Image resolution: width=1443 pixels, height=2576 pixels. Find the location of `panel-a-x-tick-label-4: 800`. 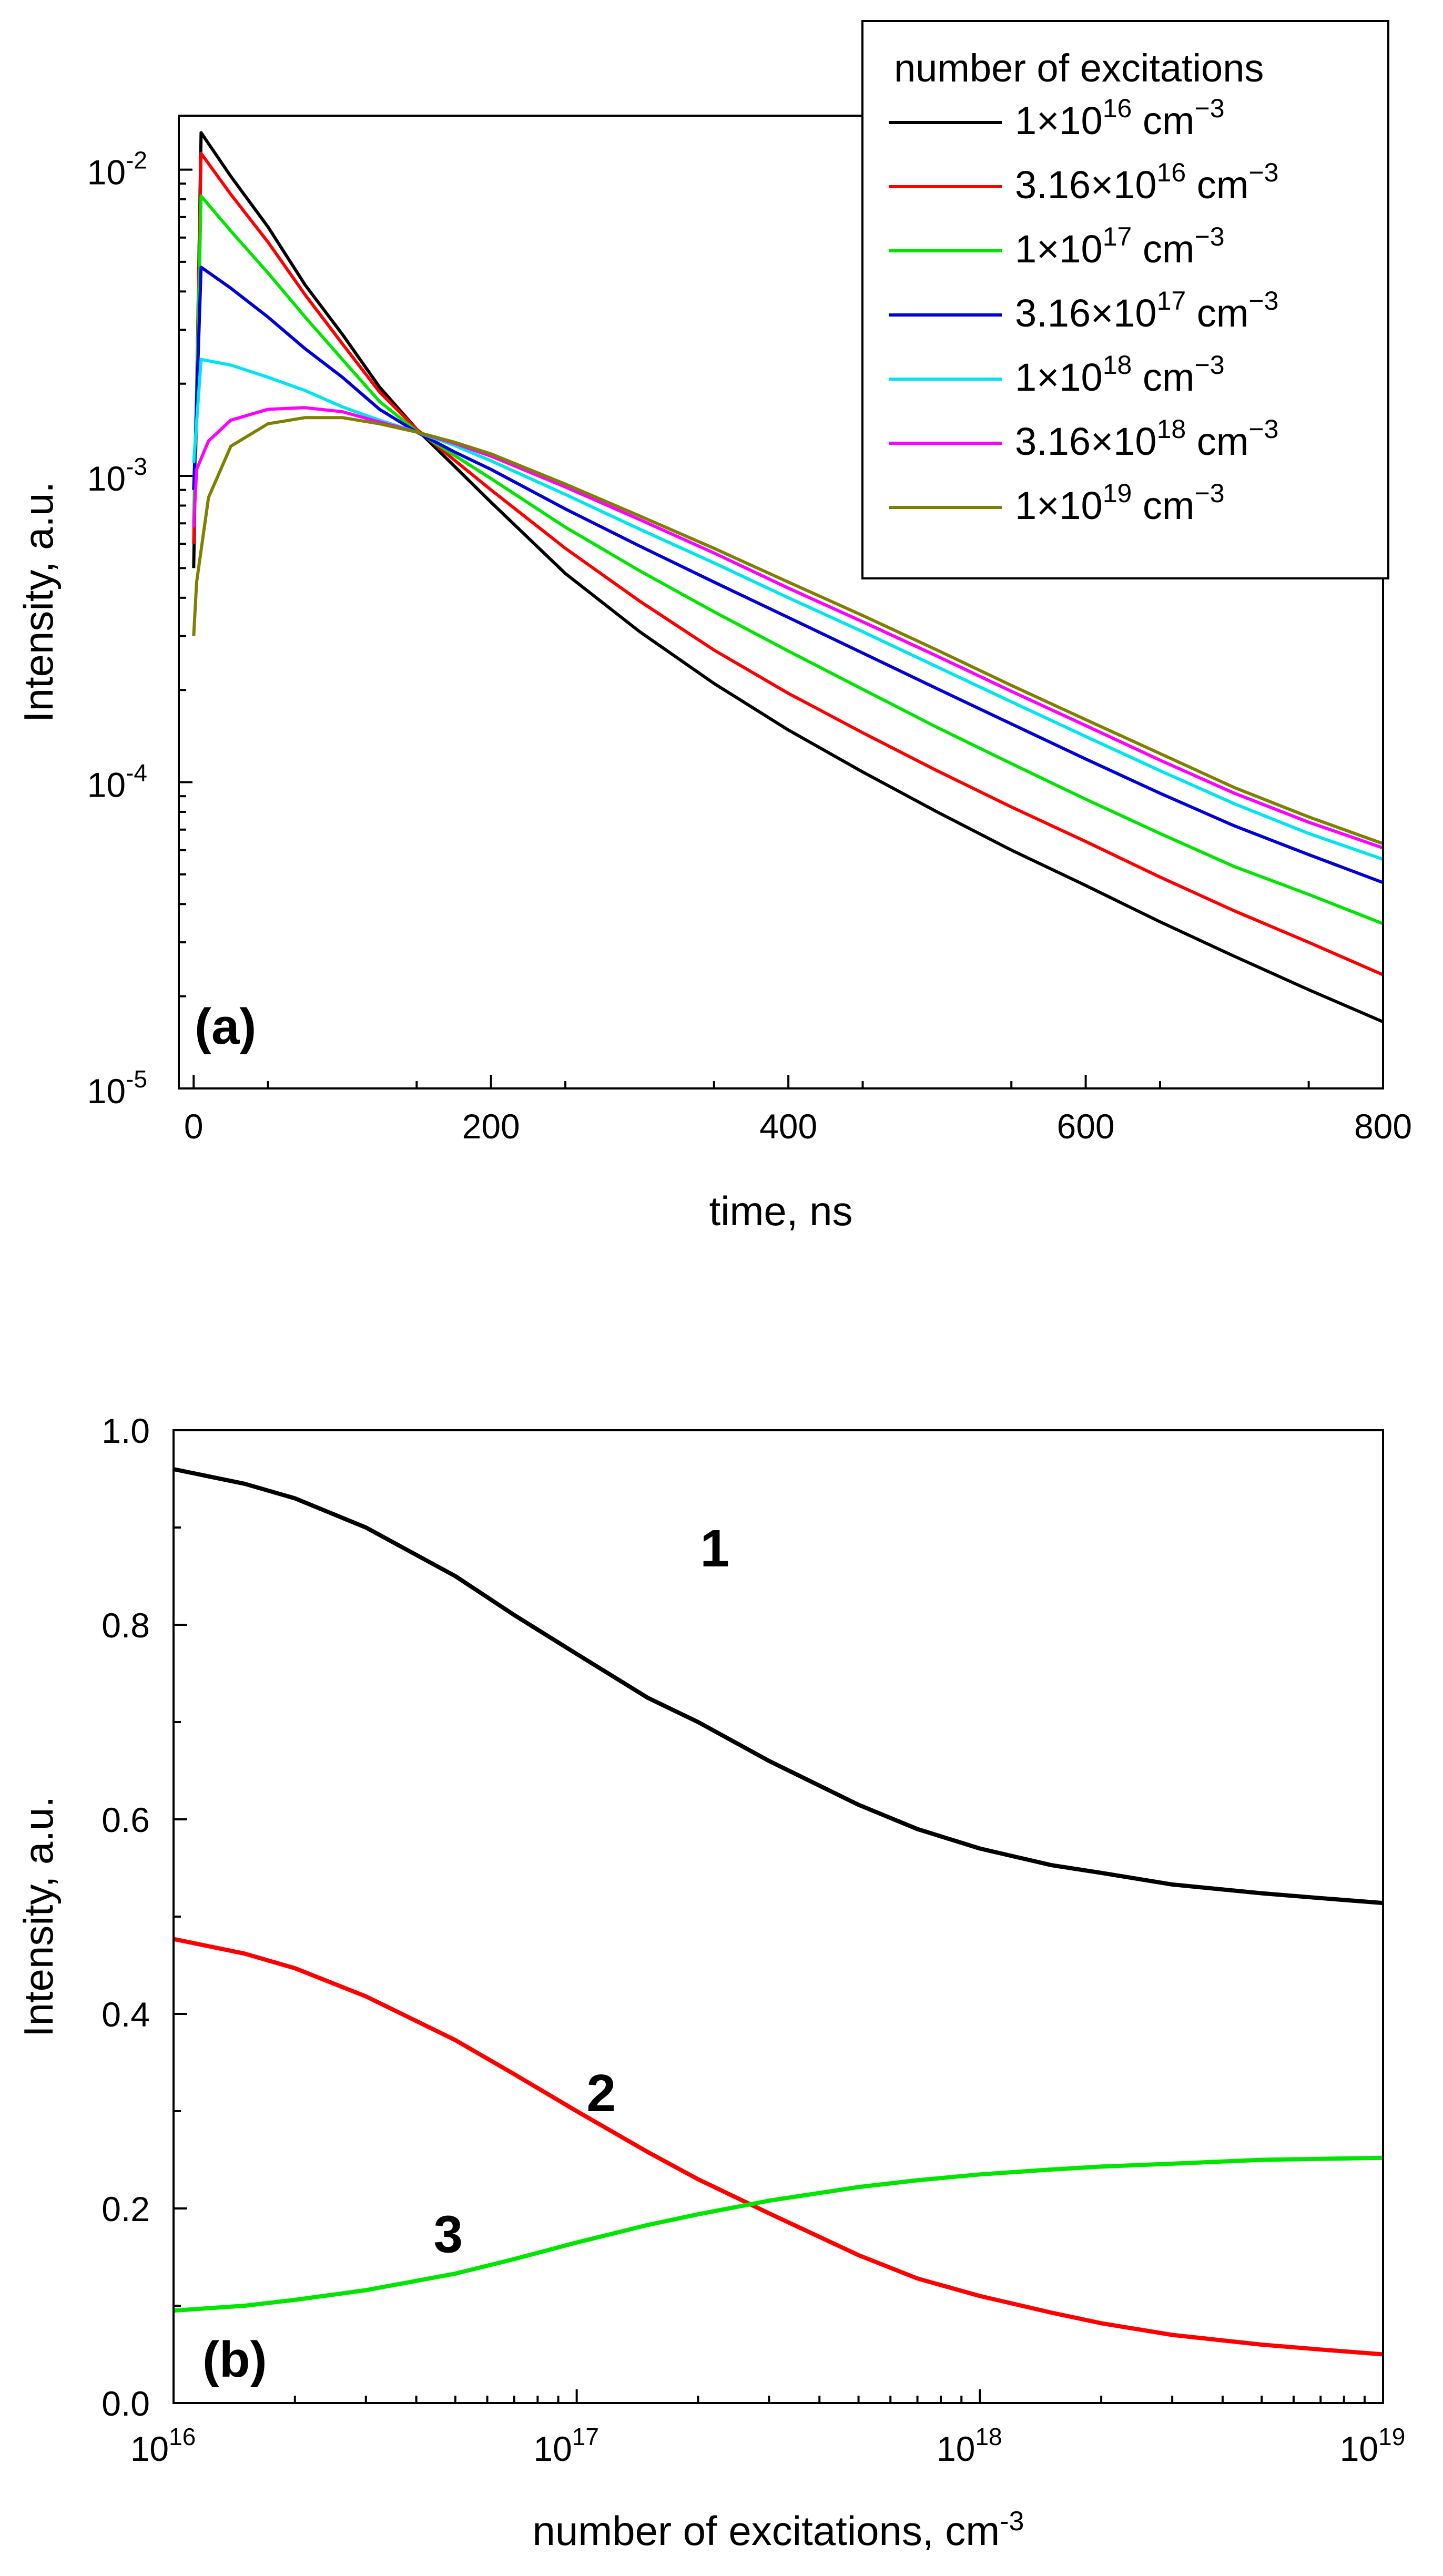

panel-a-x-tick-label-4: 800 is located at coordinates (1383, 1126).